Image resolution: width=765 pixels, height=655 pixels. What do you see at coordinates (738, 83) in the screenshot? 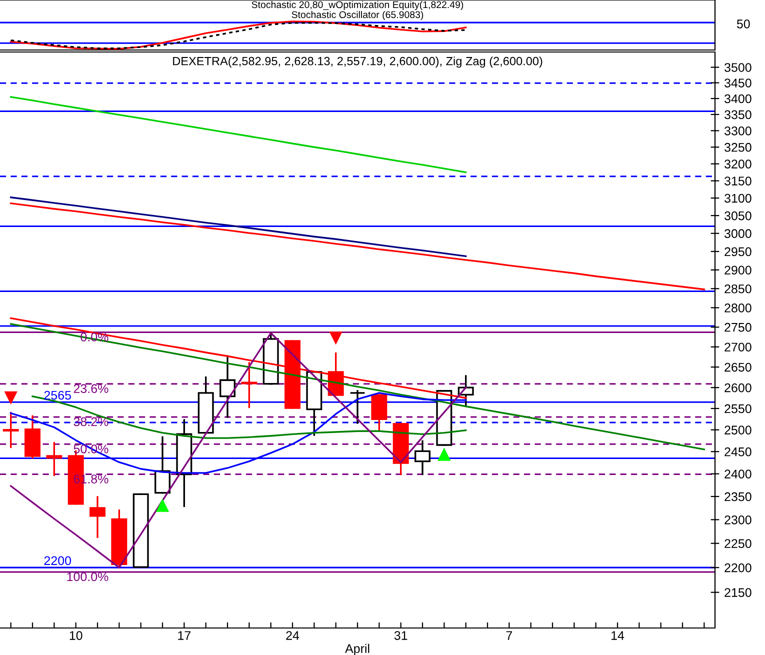
I see `y-tick-label: 3450` at bounding box center [738, 83].